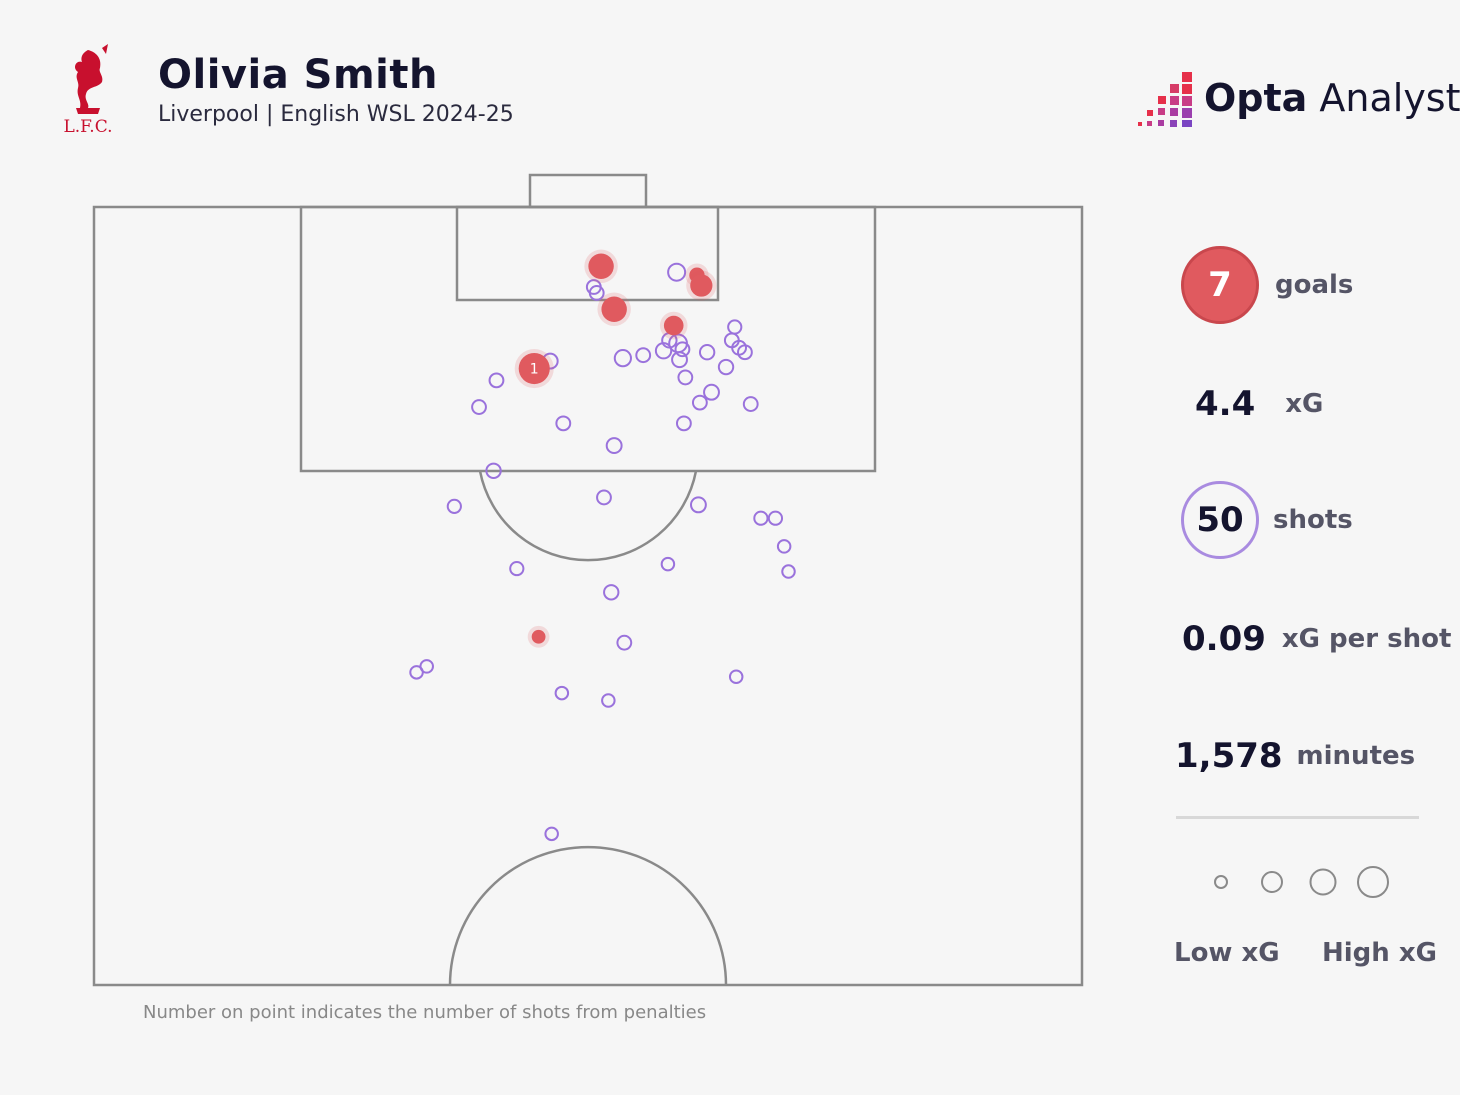  Describe the element at coordinates (1301, 882) in the screenshot. I see `xg-size-legend` at that location.